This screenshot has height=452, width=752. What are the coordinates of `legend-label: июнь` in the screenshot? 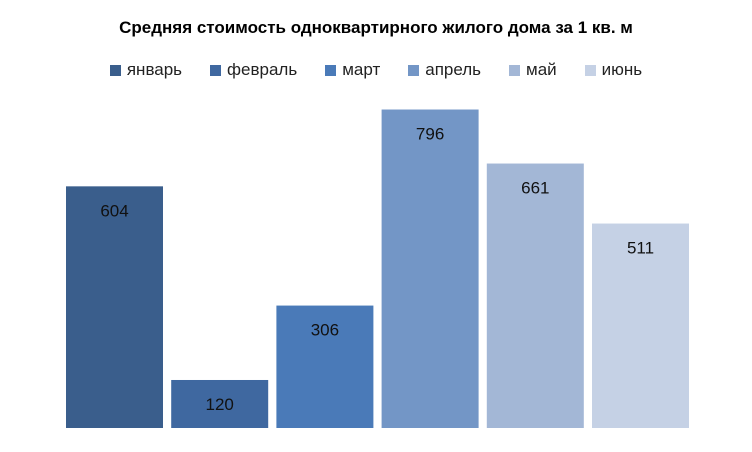 It's located at (622, 69).